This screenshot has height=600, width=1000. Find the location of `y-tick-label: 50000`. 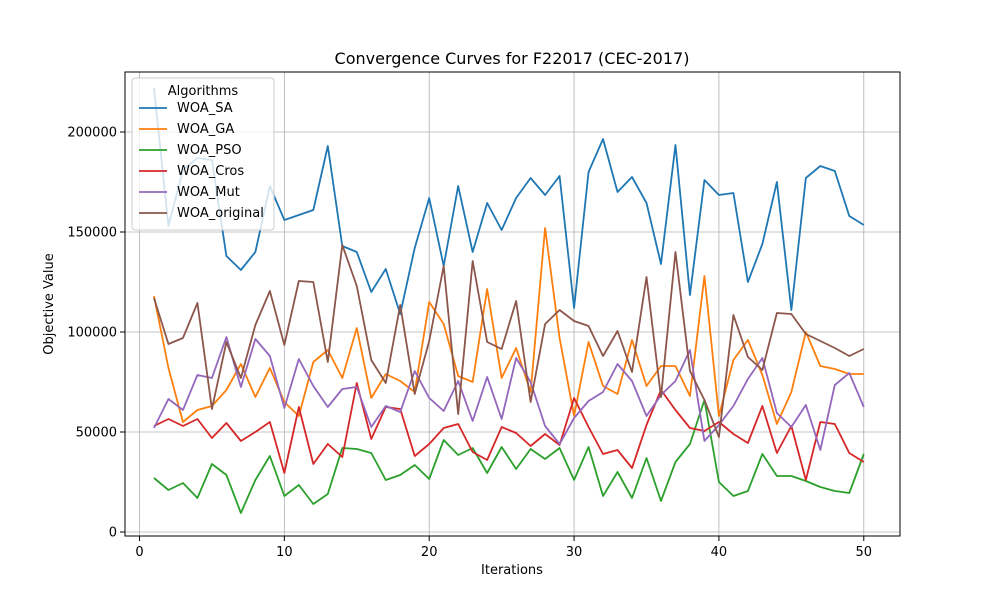

y-tick-label: 50000 is located at coordinates (96, 433).